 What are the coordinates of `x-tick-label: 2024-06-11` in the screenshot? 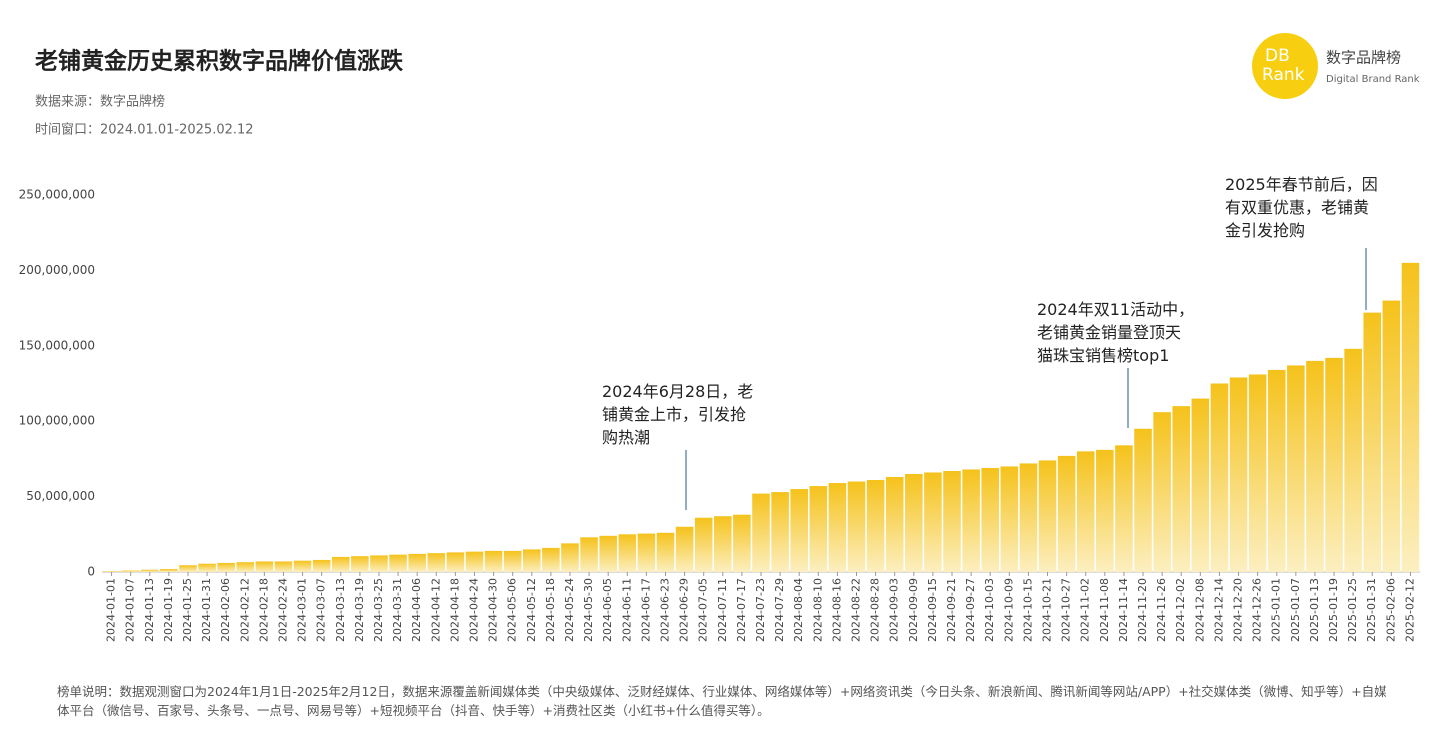 It's located at (626, 610).